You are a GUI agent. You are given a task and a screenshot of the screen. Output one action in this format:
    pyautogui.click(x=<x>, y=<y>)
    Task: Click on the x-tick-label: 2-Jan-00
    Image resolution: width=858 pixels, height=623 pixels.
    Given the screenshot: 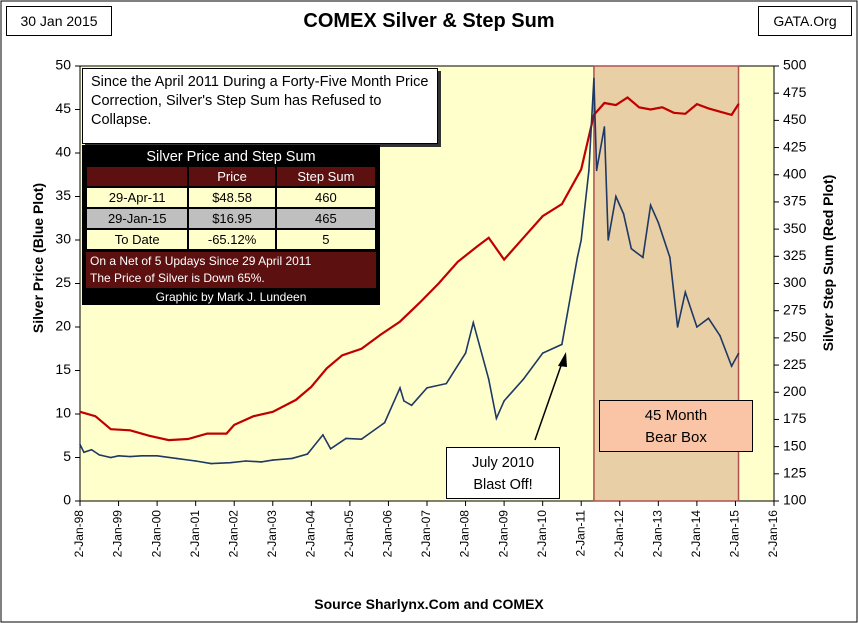 What is the action you would take?
    pyautogui.click(x=156, y=534)
    